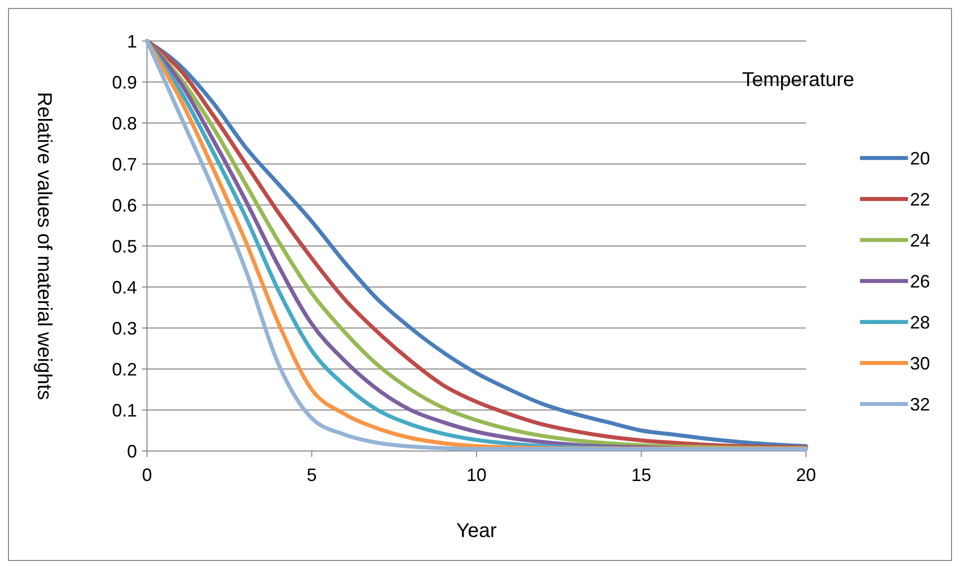  What do you see at coordinates (920, 240) in the screenshot?
I see `legend-label: 24` at bounding box center [920, 240].